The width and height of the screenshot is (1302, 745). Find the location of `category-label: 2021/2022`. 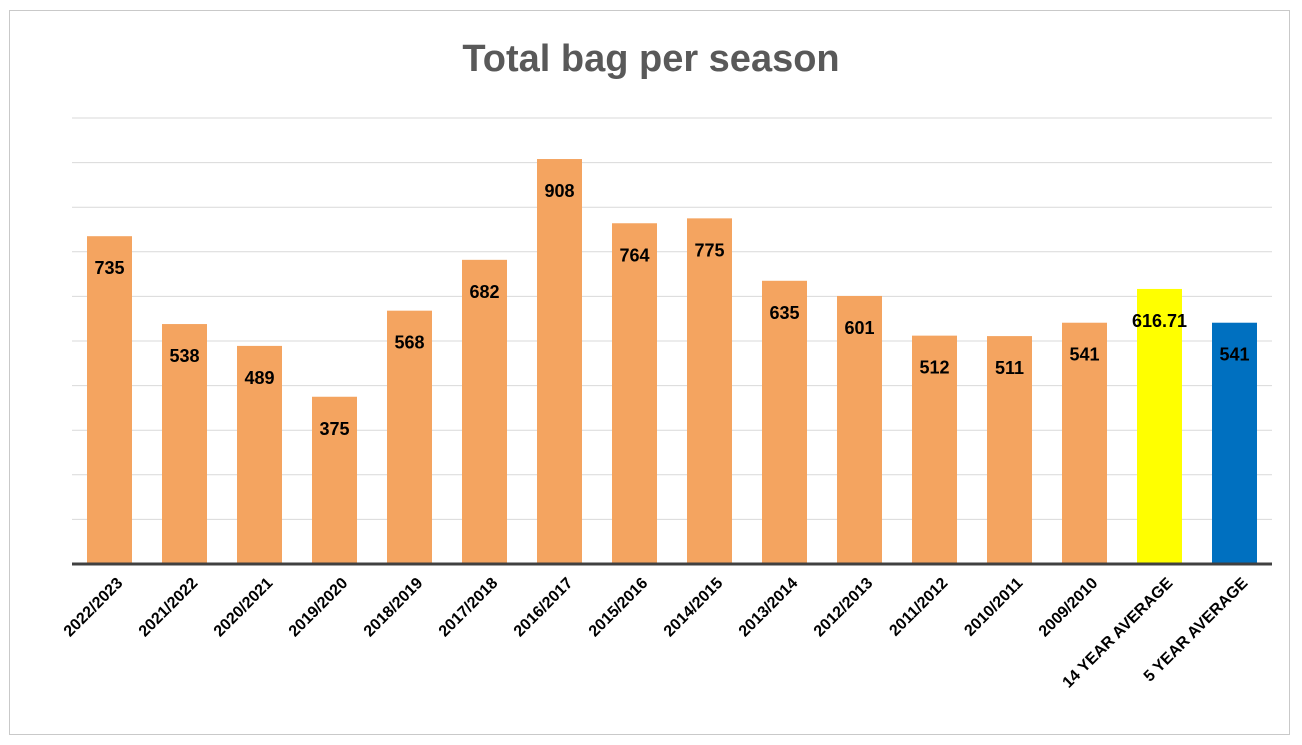

category-label: 2021/2022 is located at coordinates (169, 608).